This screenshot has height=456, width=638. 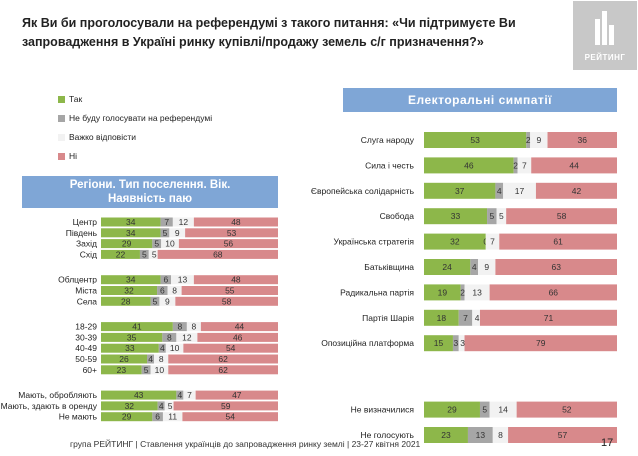 I want to click on regions-data-label-no: 58, so click(x=227, y=301).